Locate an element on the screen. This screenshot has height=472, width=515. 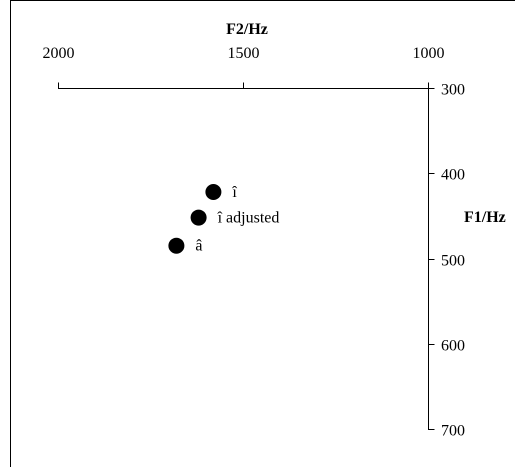
data-point-label-2: â is located at coordinates (198, 246).